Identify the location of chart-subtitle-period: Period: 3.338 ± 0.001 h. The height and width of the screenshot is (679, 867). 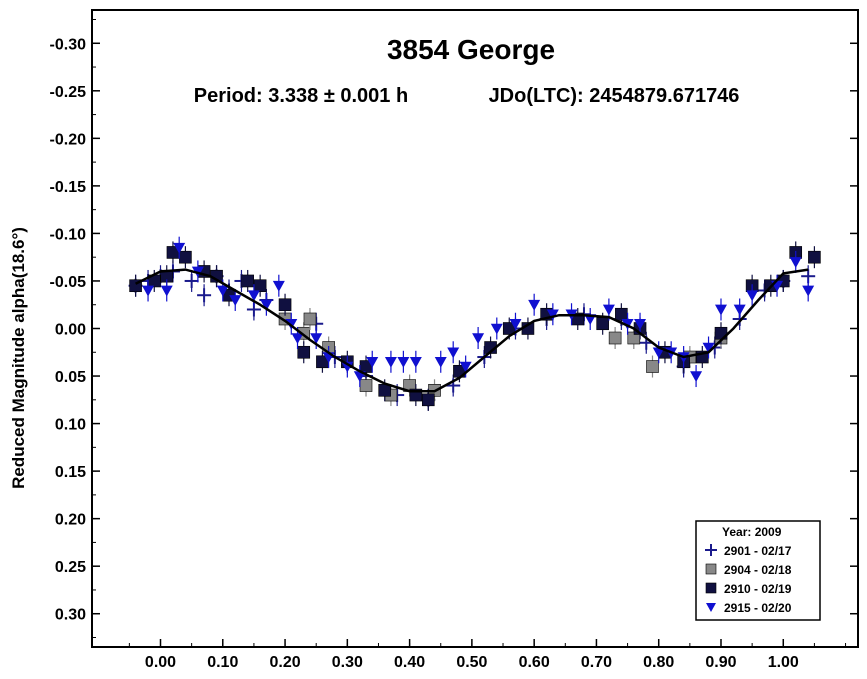
(301, 96).